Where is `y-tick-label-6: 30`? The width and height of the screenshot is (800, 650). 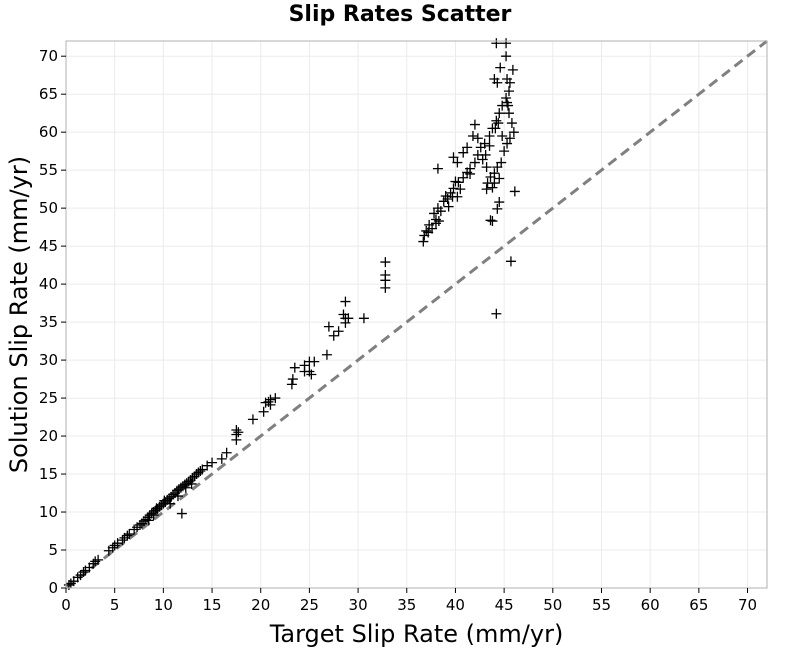
y-tick-label-6: 30 is located at coordinates (48, 360).